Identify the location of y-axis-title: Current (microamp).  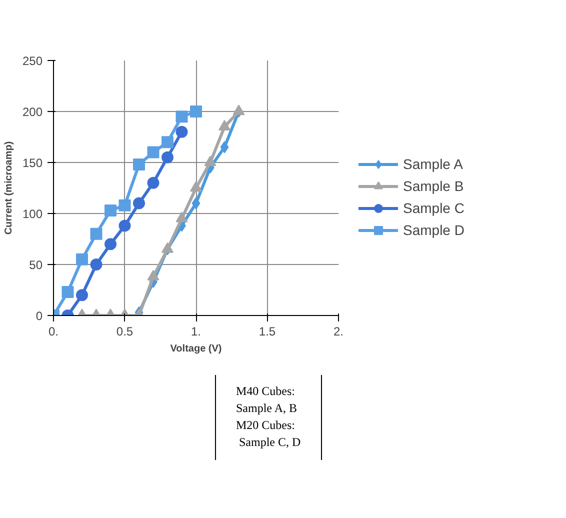
(8, 188).